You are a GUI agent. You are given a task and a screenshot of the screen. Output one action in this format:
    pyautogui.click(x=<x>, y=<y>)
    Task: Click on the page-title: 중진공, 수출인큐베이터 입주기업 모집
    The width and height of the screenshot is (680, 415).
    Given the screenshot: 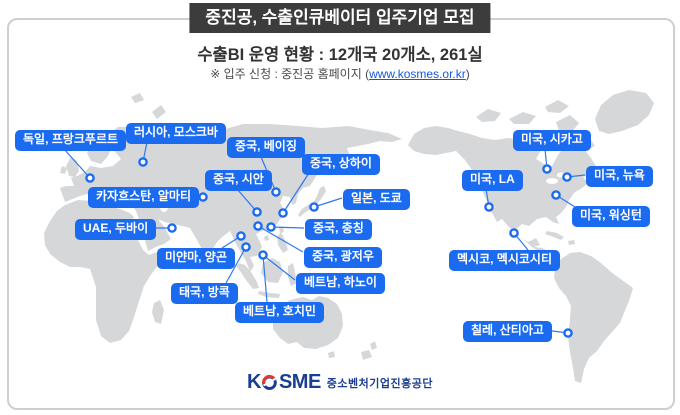 What is the action you would take?
    pyautogui.click(x=340, y=18)
    